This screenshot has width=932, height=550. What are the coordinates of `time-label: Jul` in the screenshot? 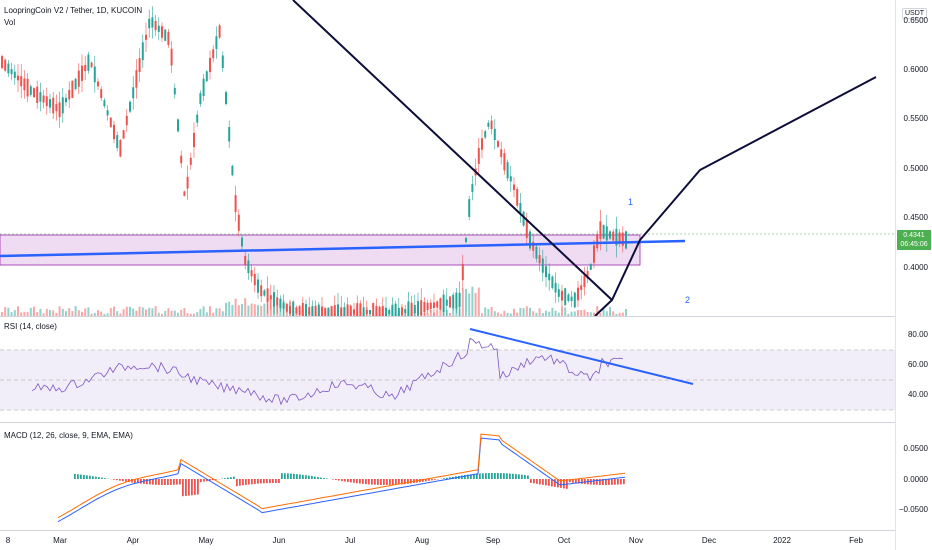 It's located at (350, 540).